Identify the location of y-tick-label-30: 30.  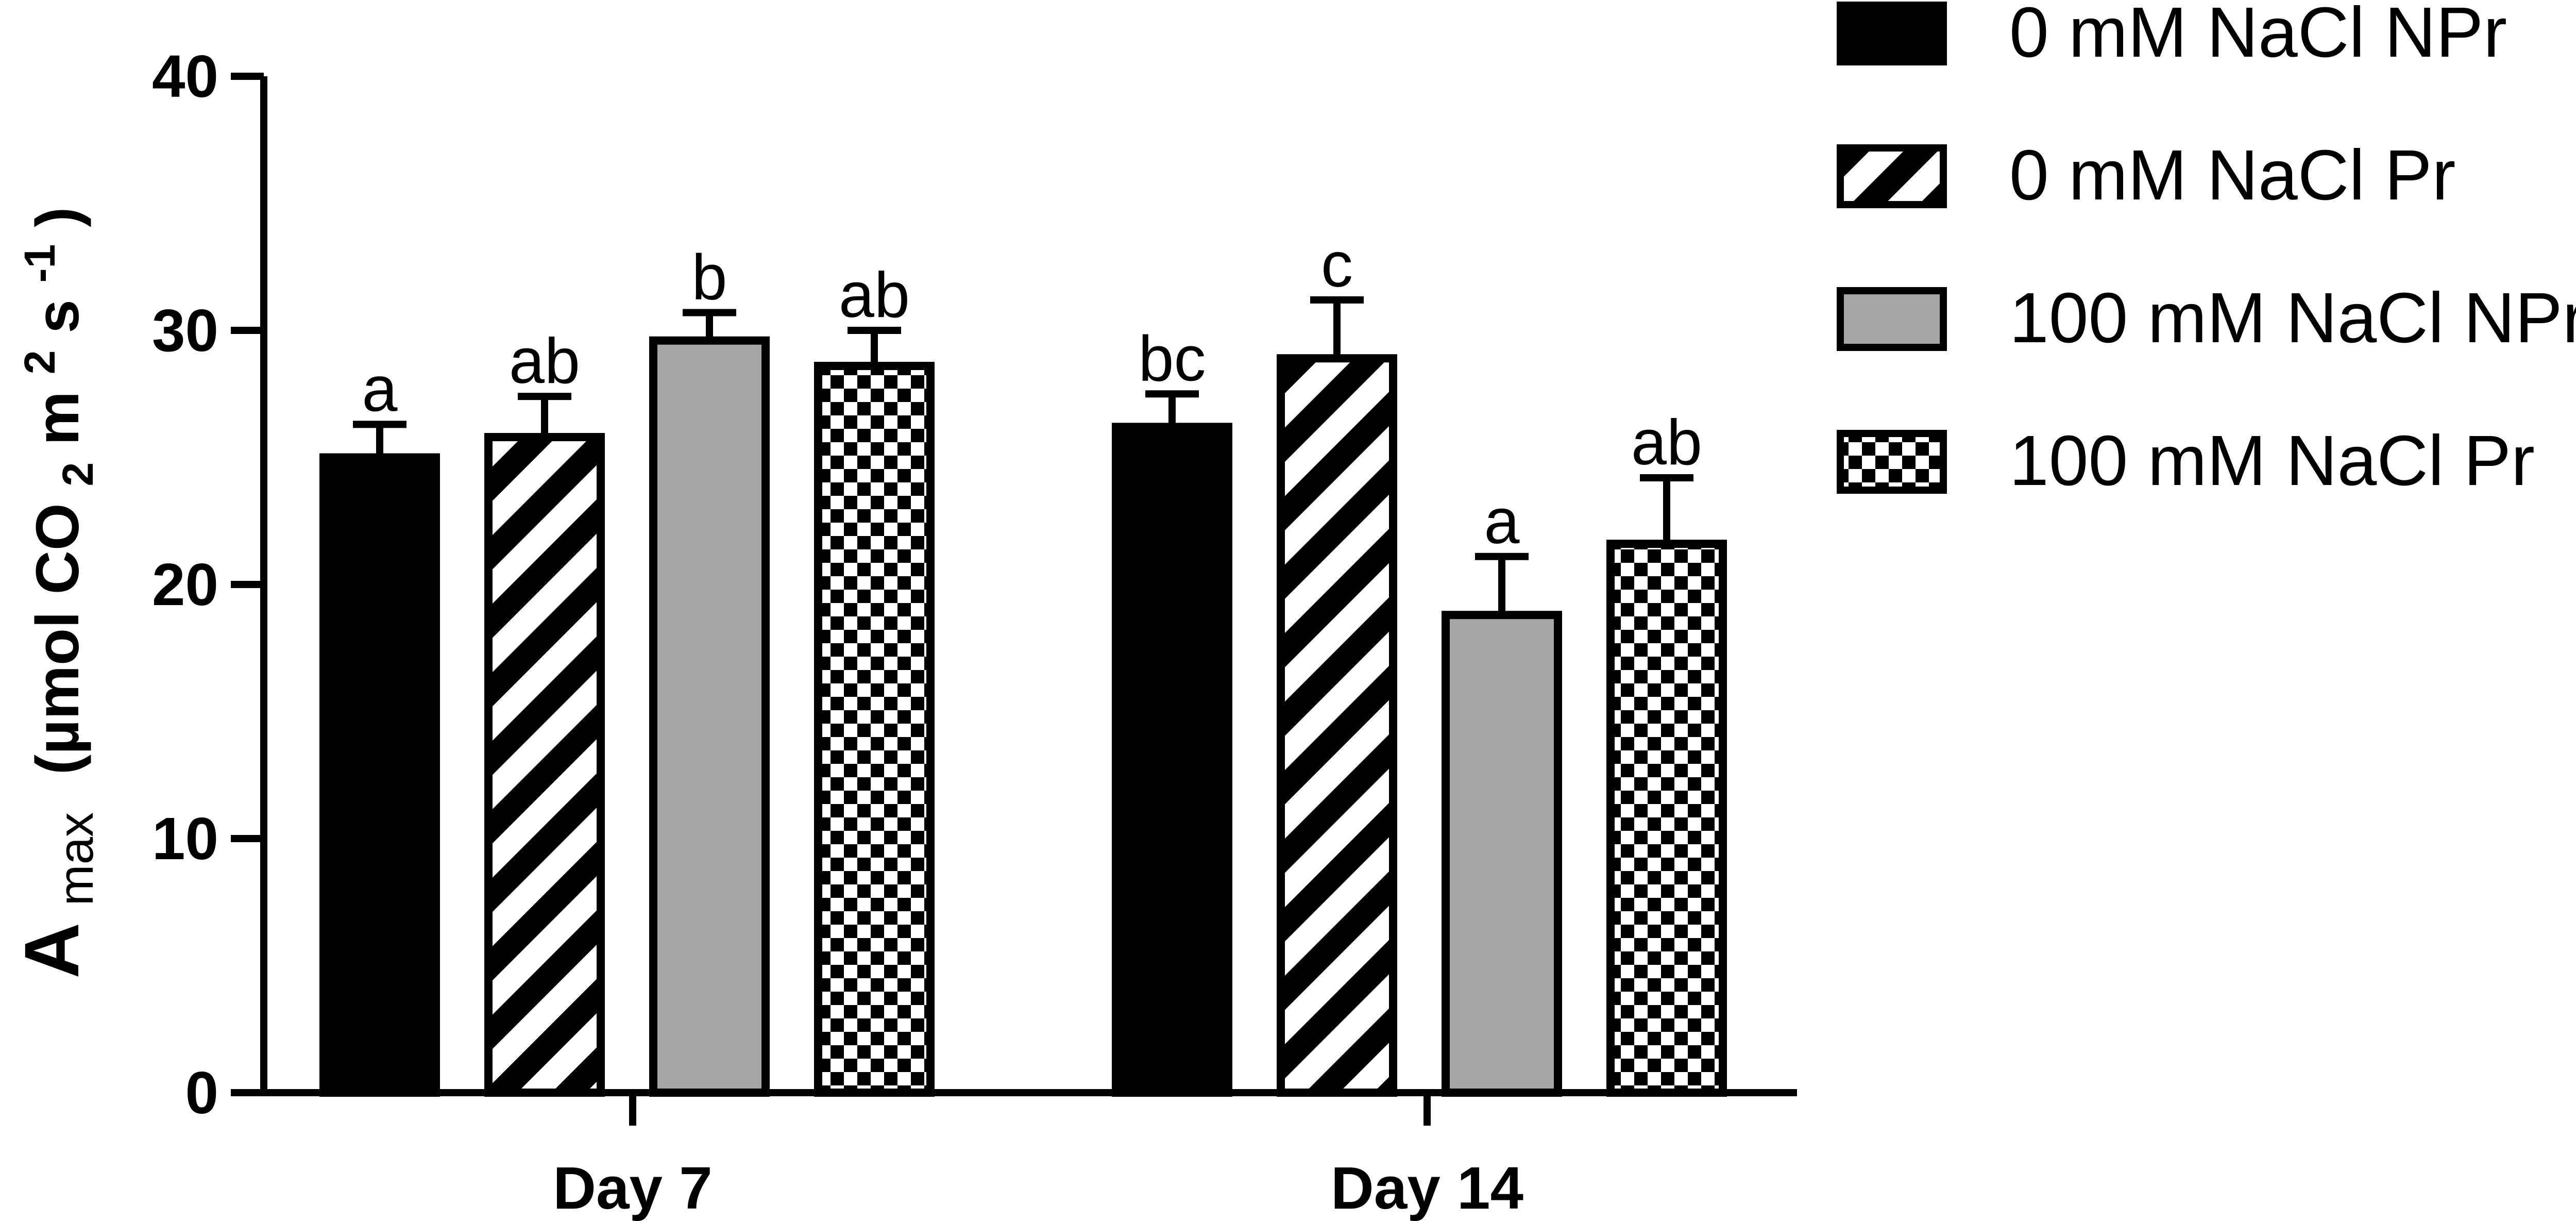
(185, 330).